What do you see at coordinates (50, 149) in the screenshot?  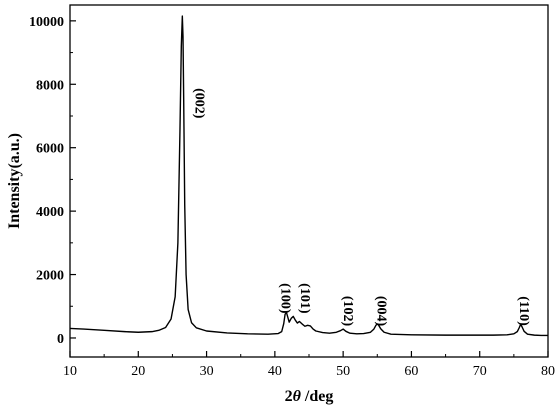 I see `y-tick-label: 6000` at bounding box center [50, 149].